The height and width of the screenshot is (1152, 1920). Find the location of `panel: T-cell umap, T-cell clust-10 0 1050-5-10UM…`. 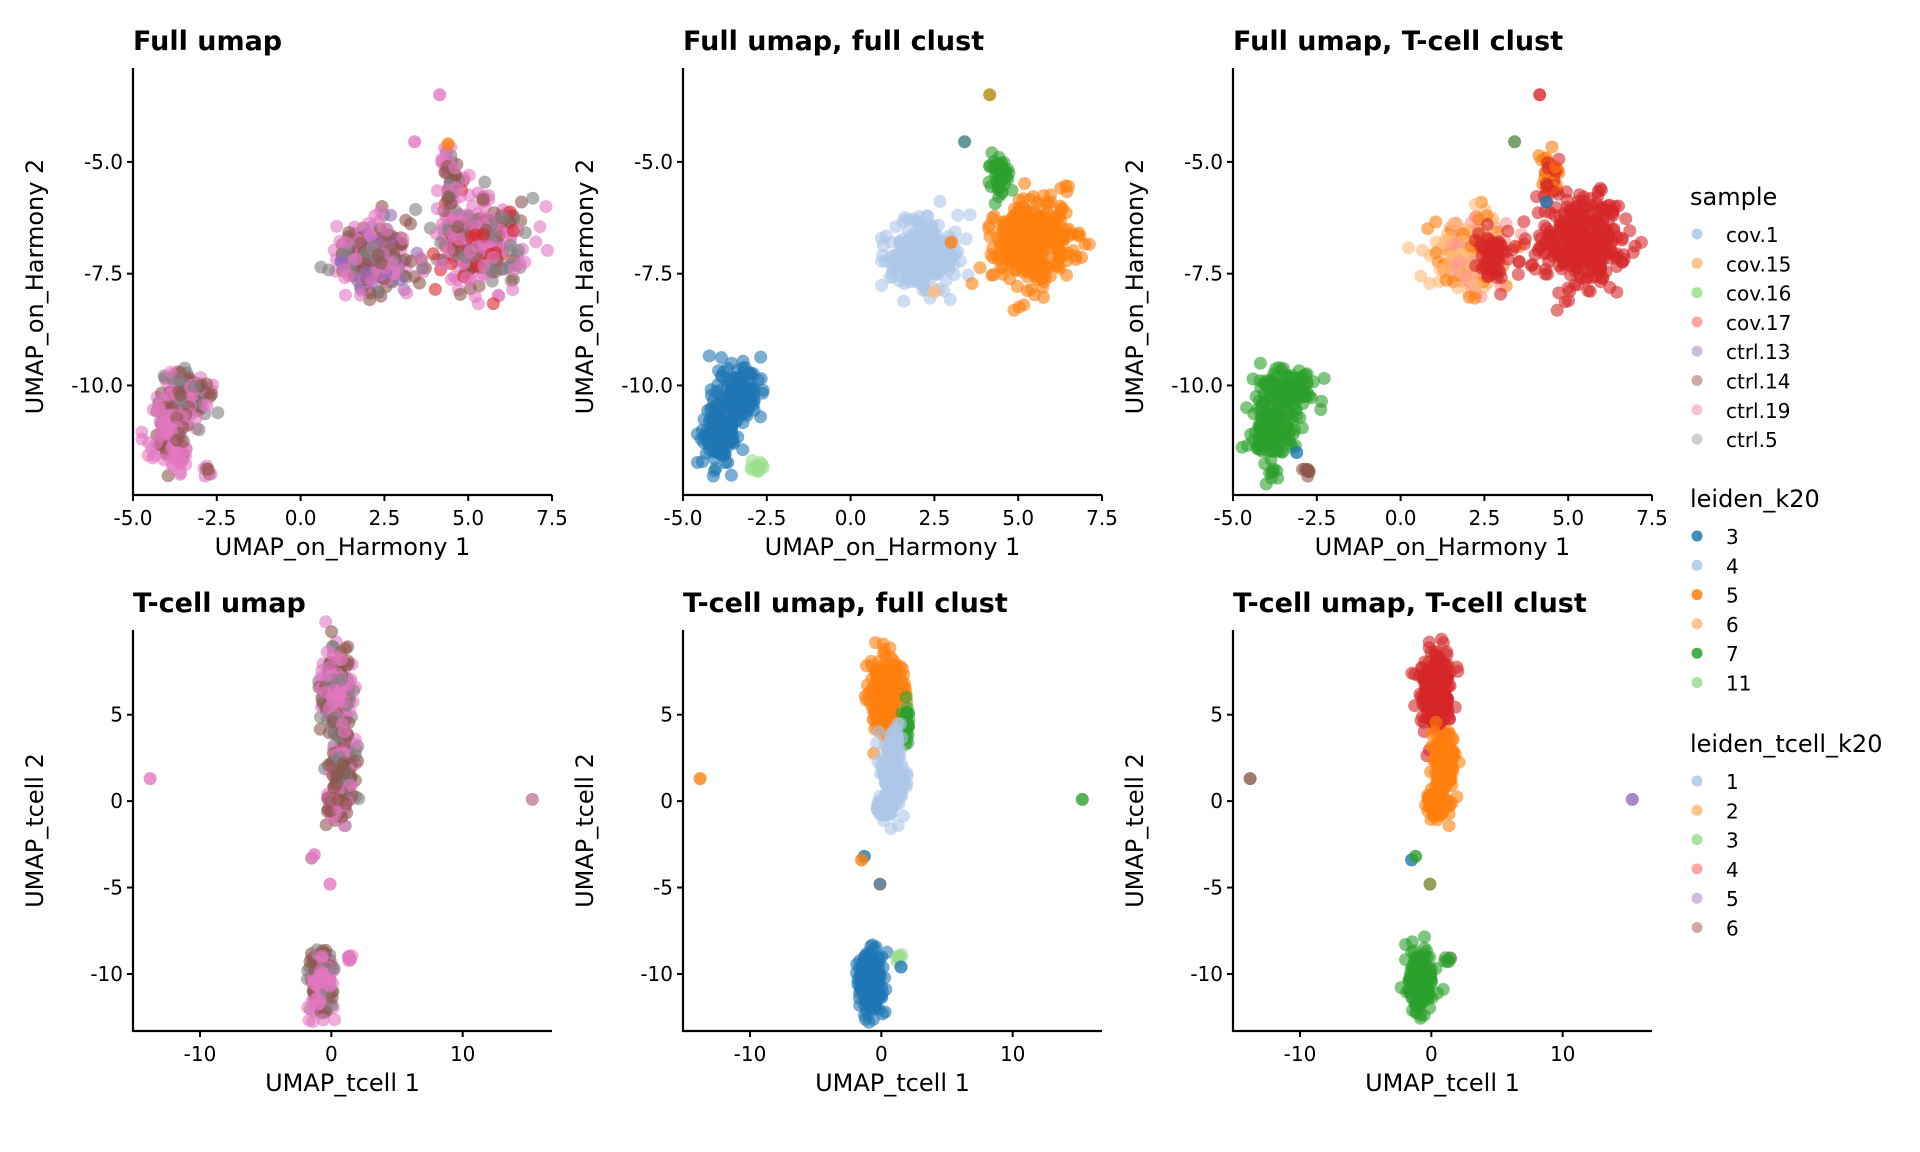

panel: T-cell umap, T-cell clust-10 0 1050-5-10UM… is located at coordinates (1386, 842).